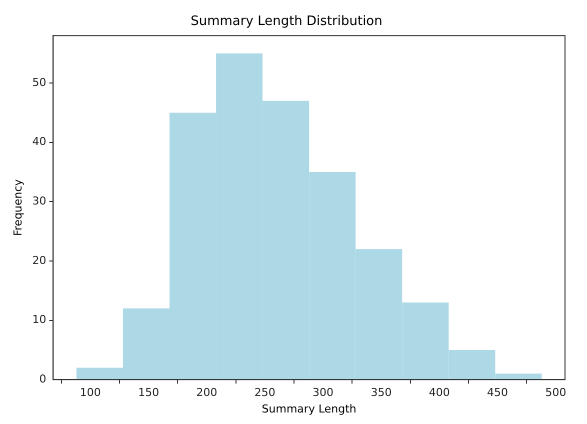 This screenshot has height=424, width=587. Describe the element at coordinates (497, 393) in the screenshot. I see `x-tick-label: 450` at that location.